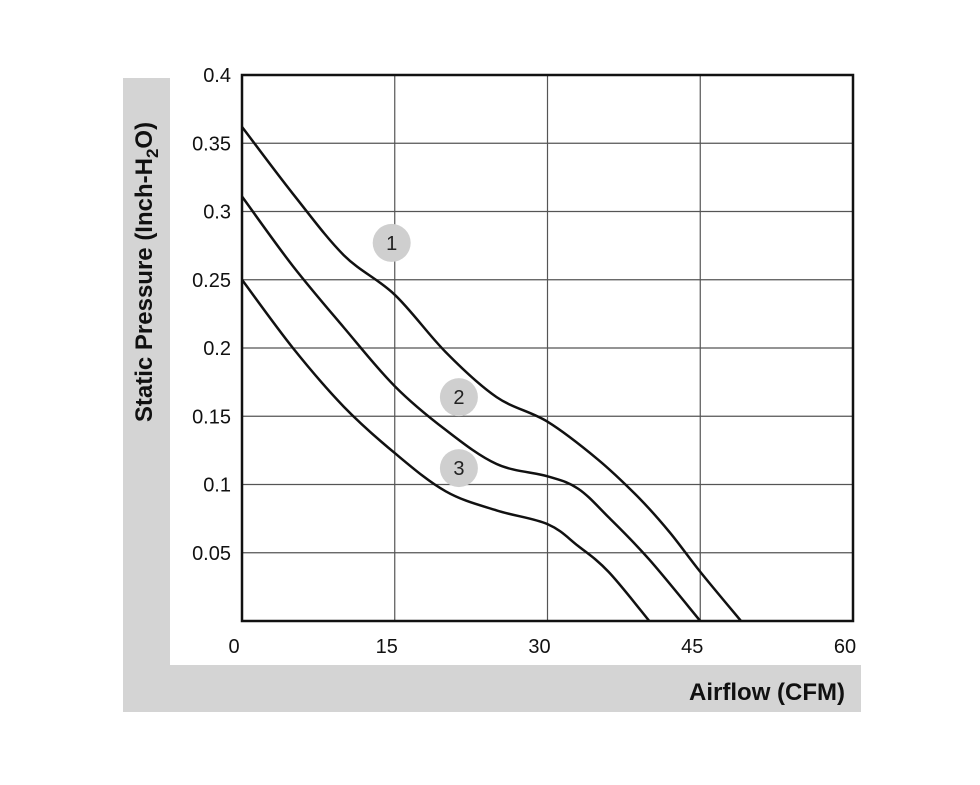  What do you see at coordinates (211, 554) in the screenshot?
I see `y-tick-label: 0.05` at bounding box center [211, 554].